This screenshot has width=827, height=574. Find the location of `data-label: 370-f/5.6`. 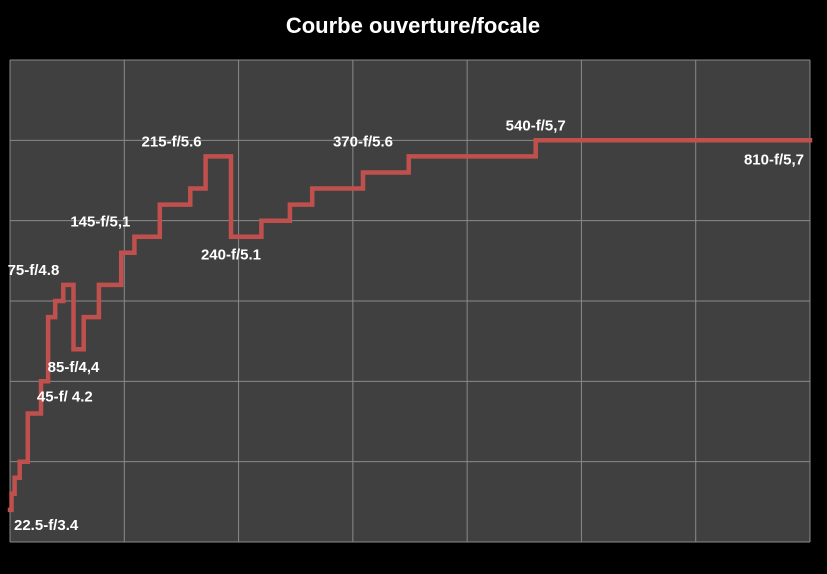

data-label: 370-f/5.6 is located at coordinates (363, 141).